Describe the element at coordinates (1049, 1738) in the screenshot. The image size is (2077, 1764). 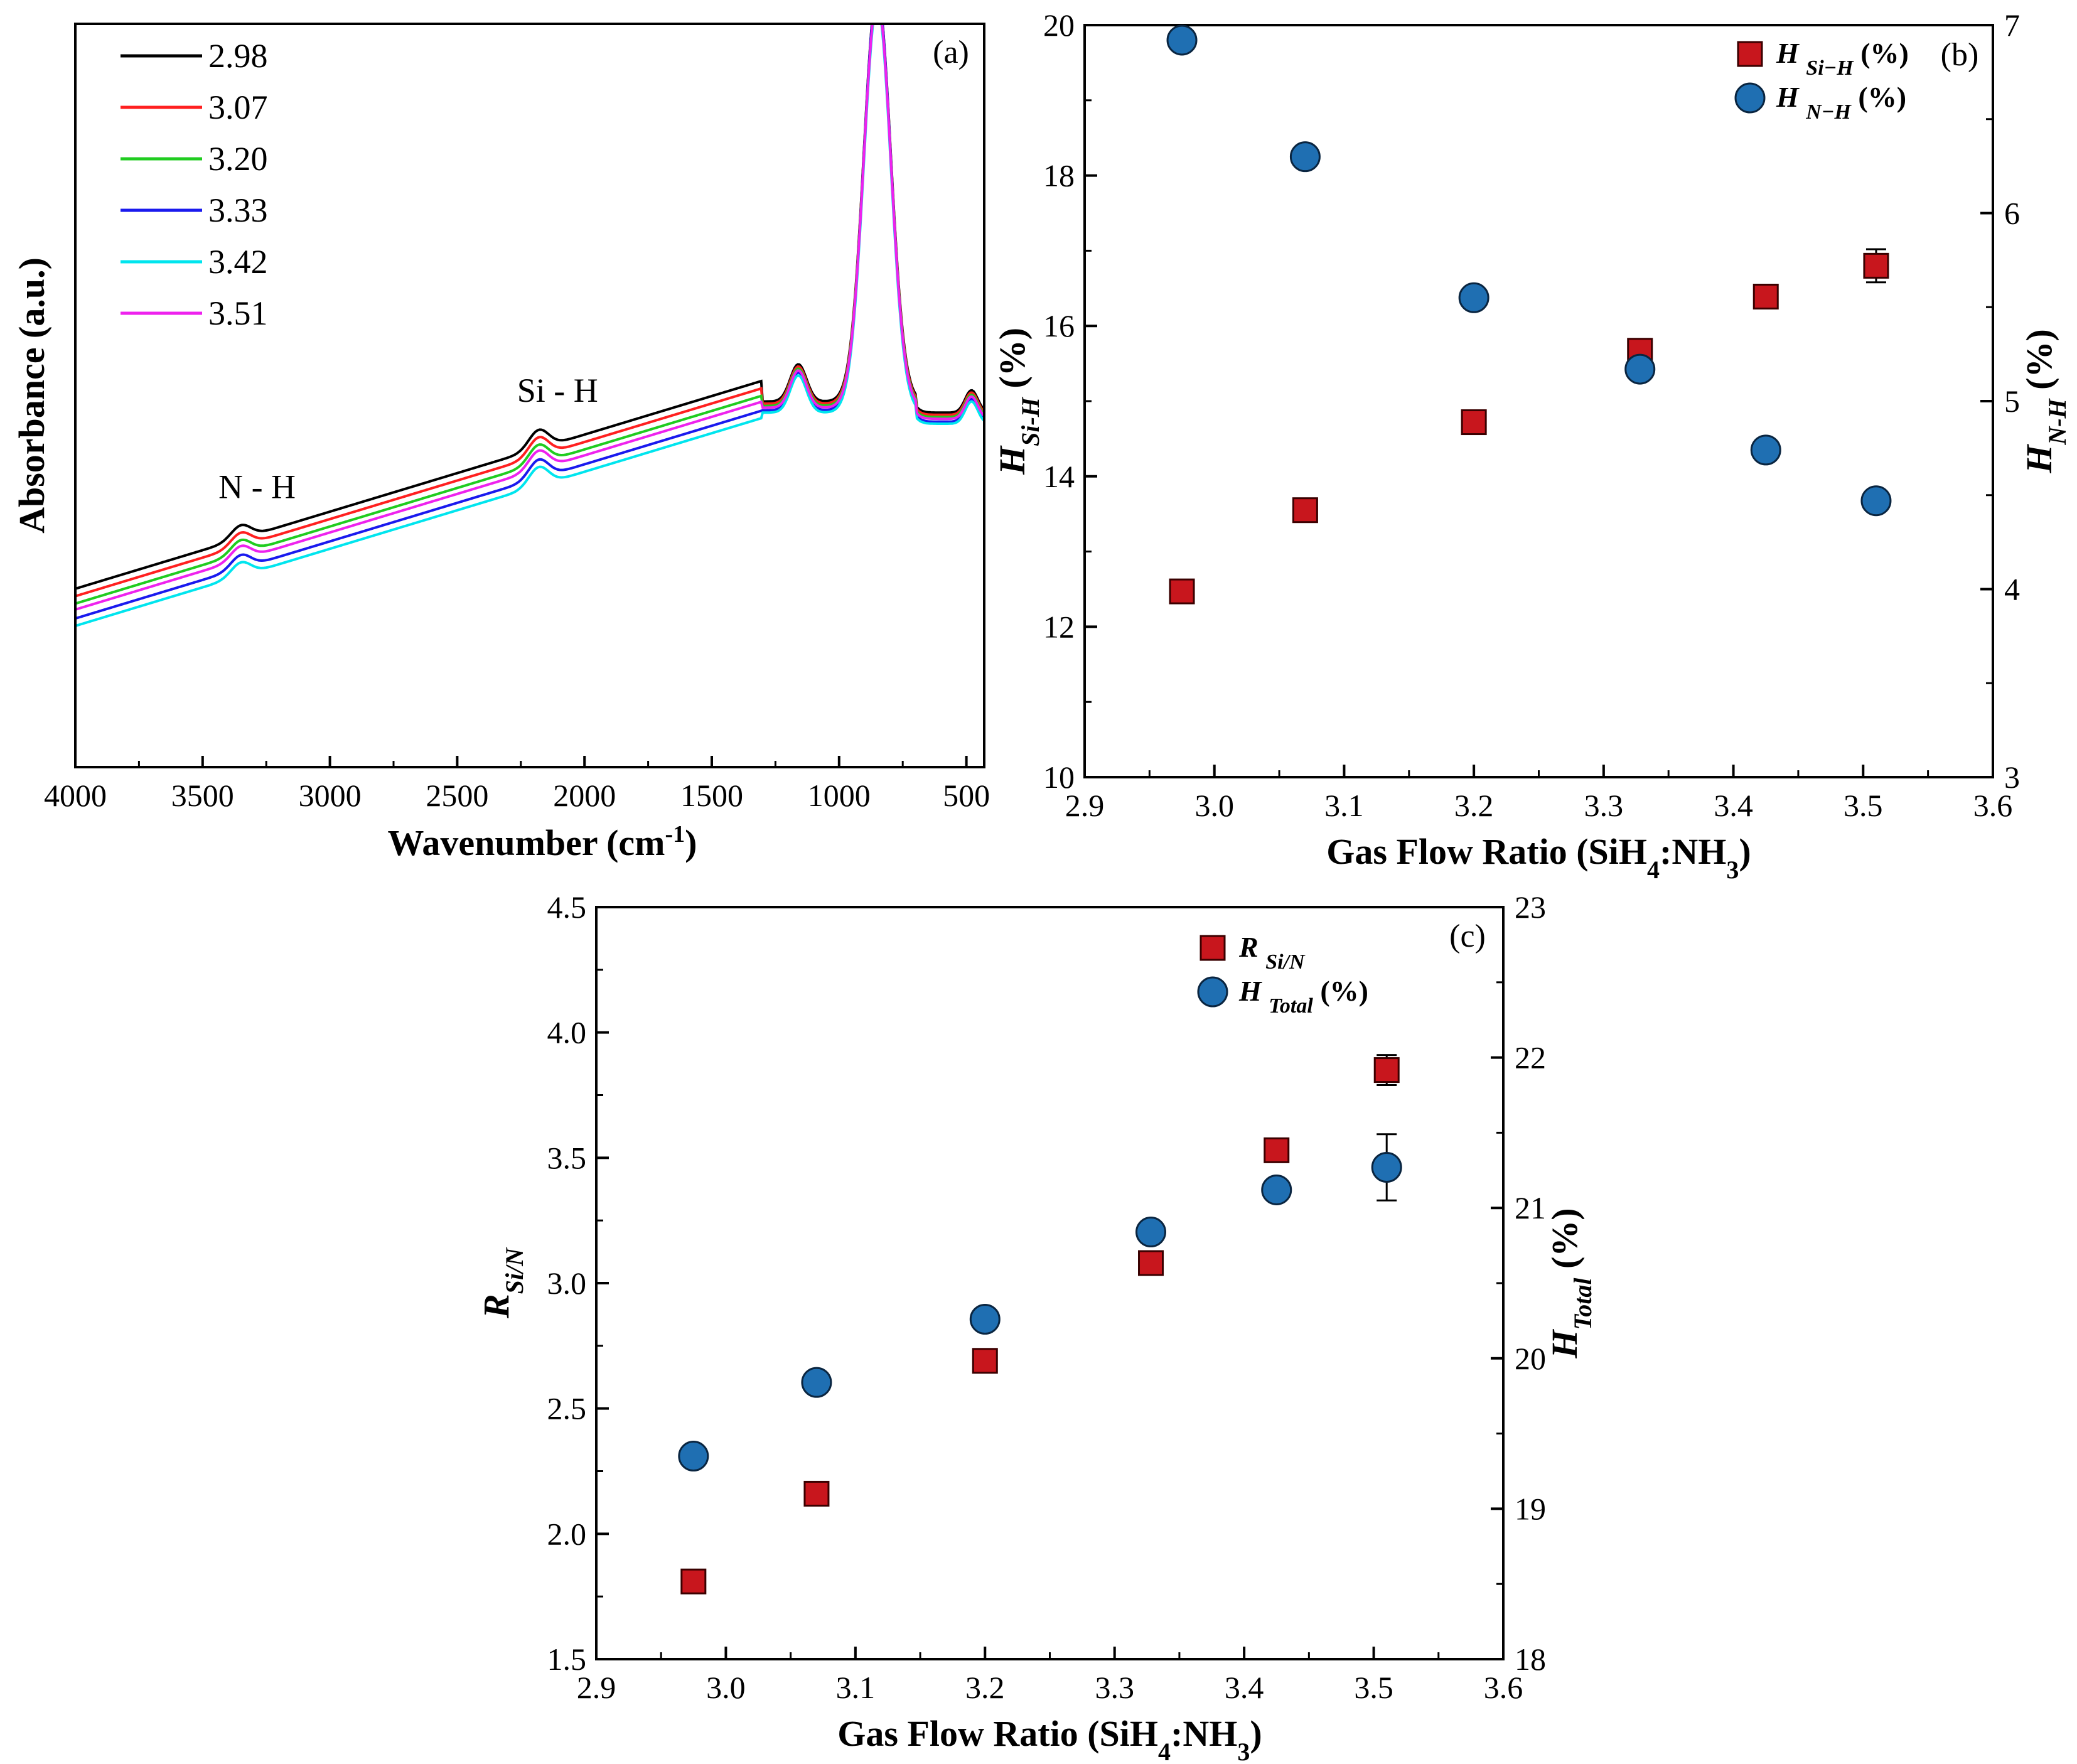
I see `x-axis-label-c: Gas Flow Ratio (SiH4:NH3)` at that location.